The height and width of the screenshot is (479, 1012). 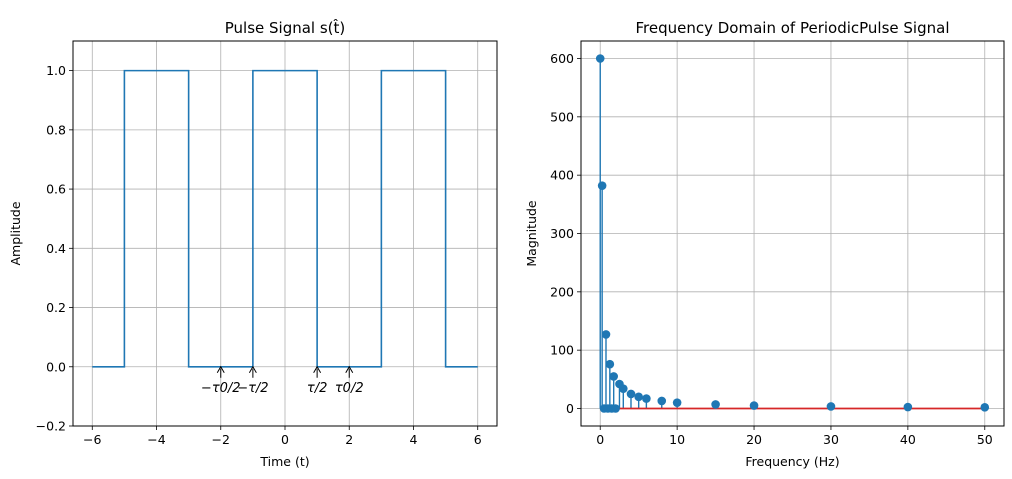 What do you see at coordinates (349, 388) in the screenshot?
I see `annotation-label: τ0/2` at bounding box center [349, 388].